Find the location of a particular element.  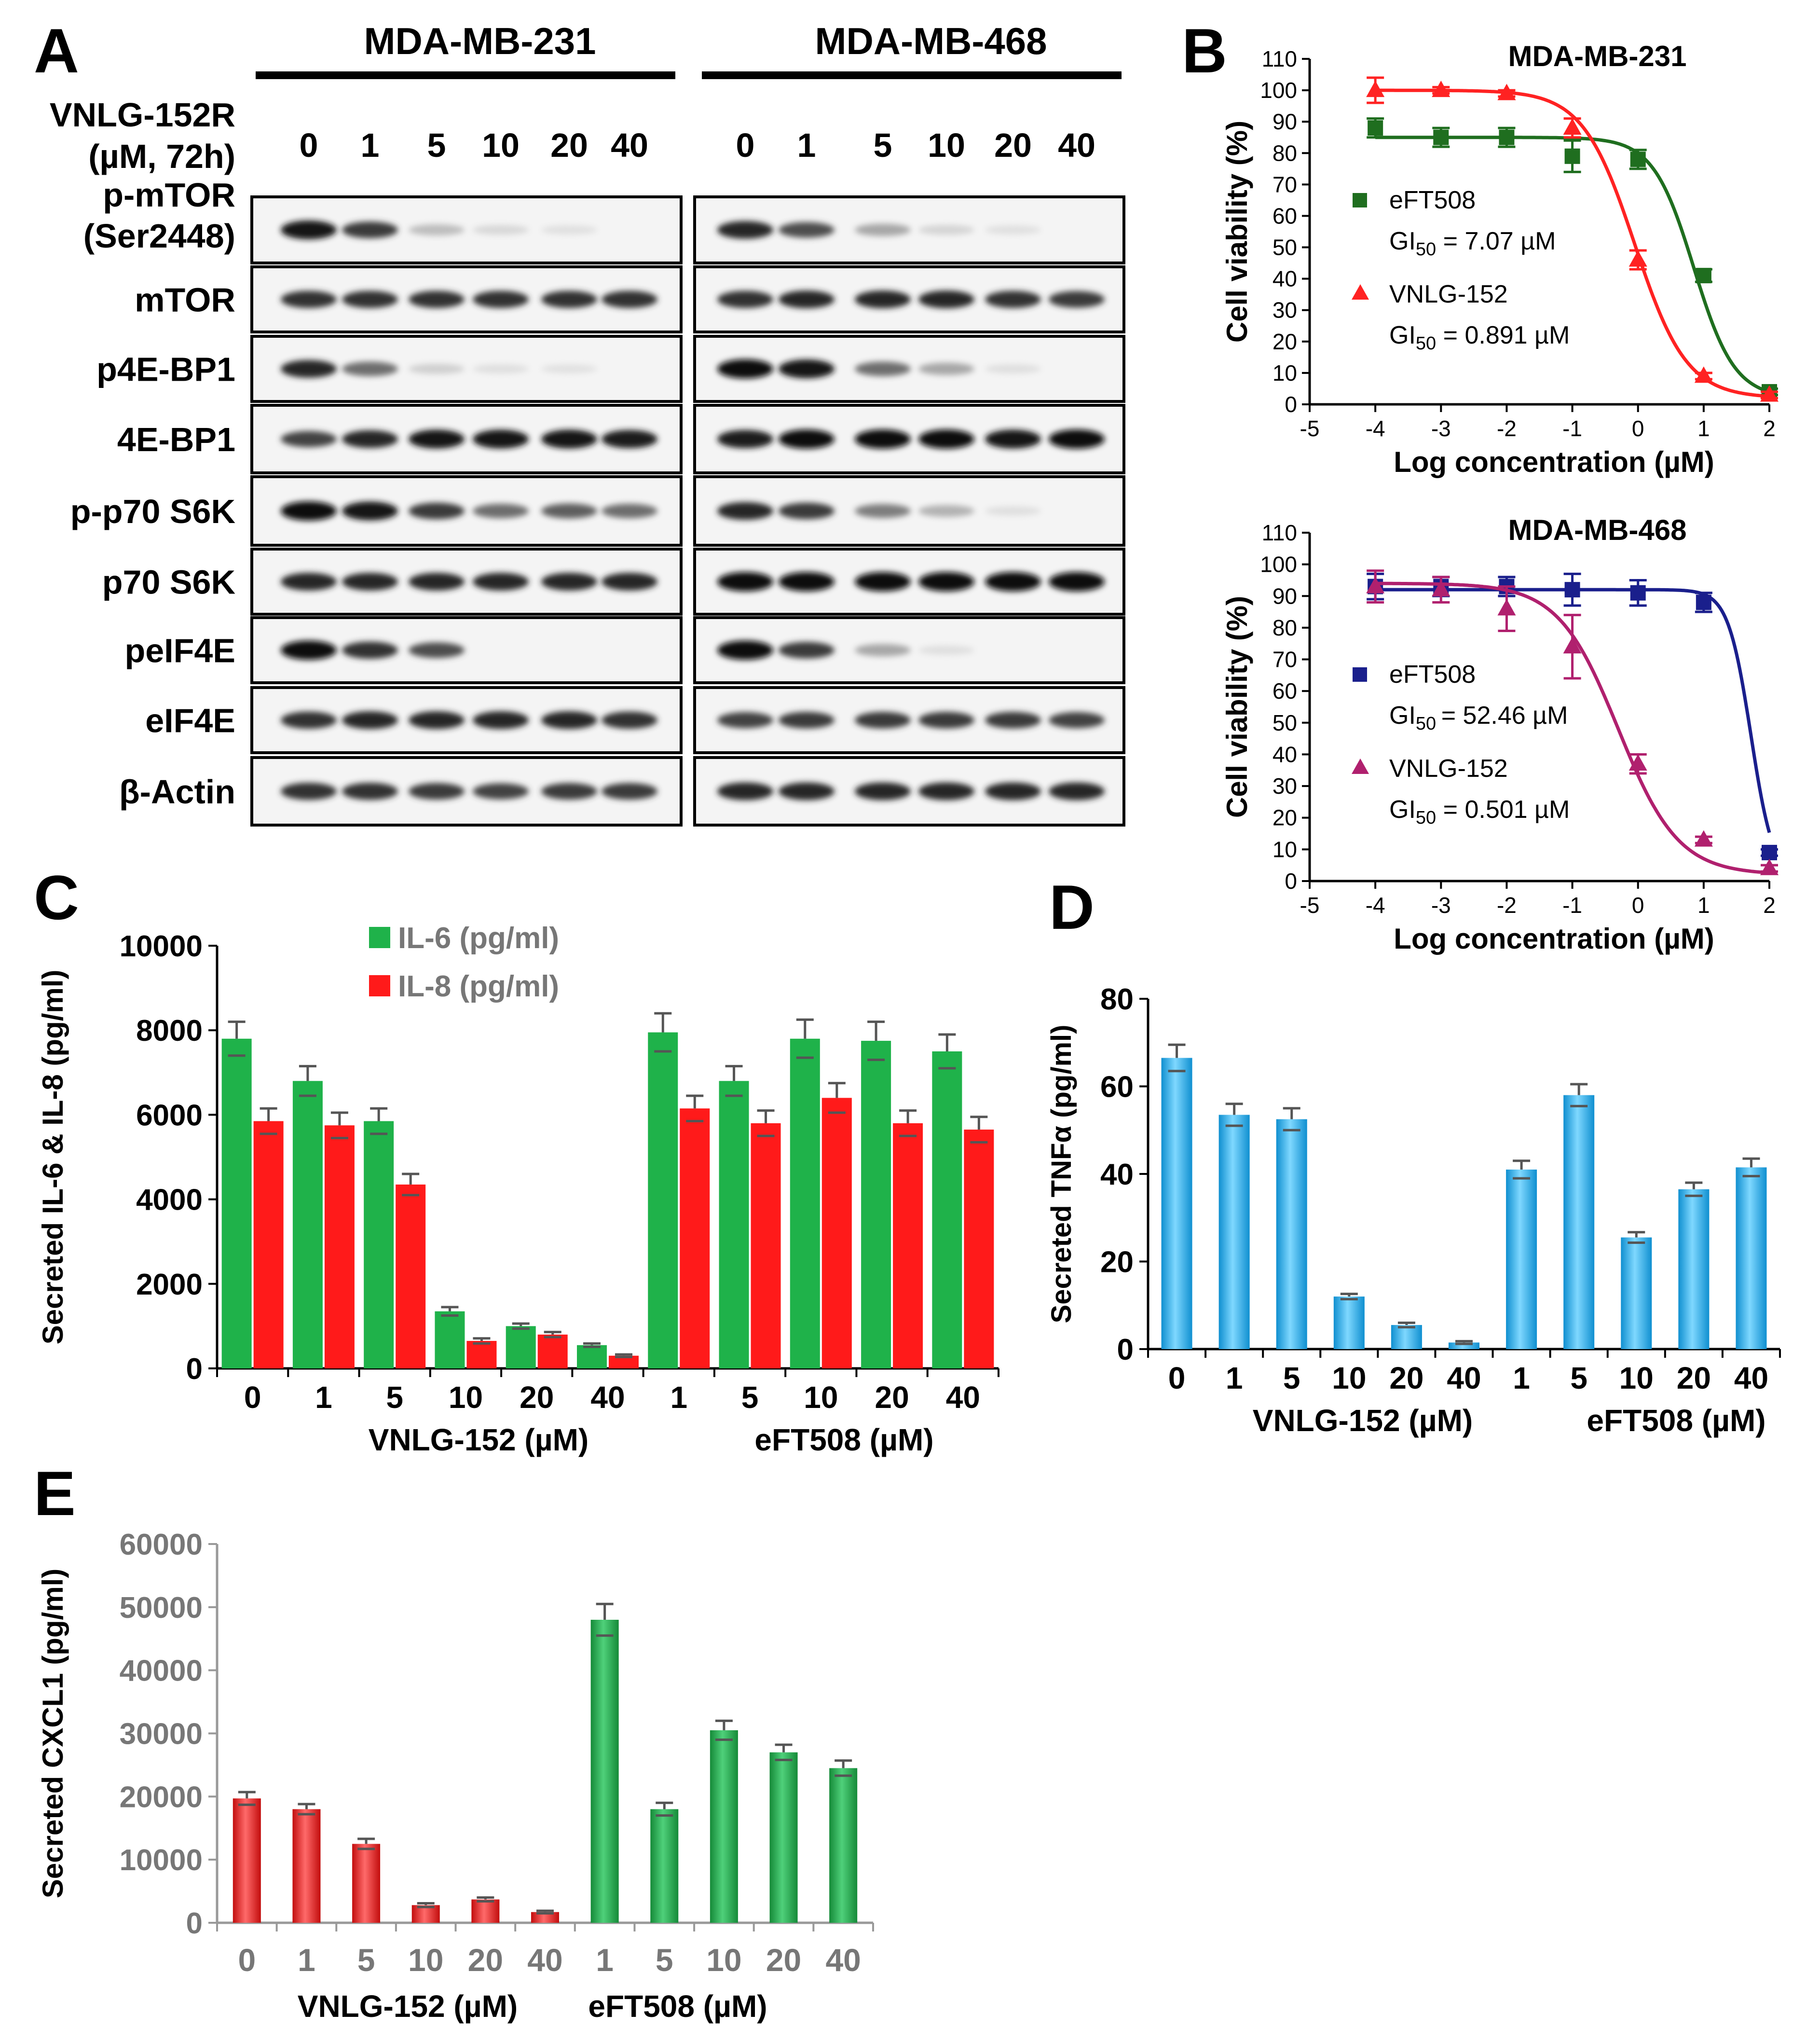

y-tick-label: 70 is located at coordinates (1285, 184).